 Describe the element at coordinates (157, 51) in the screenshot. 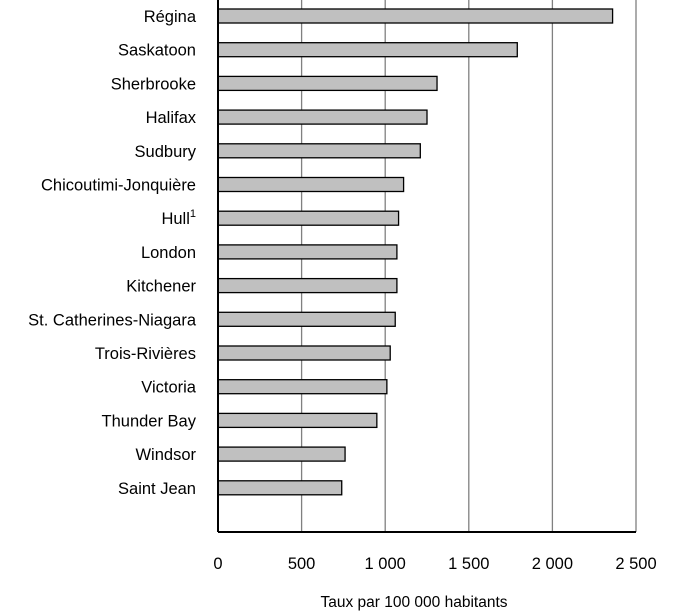

I see `category-label-1: Saskatoon` at that location.